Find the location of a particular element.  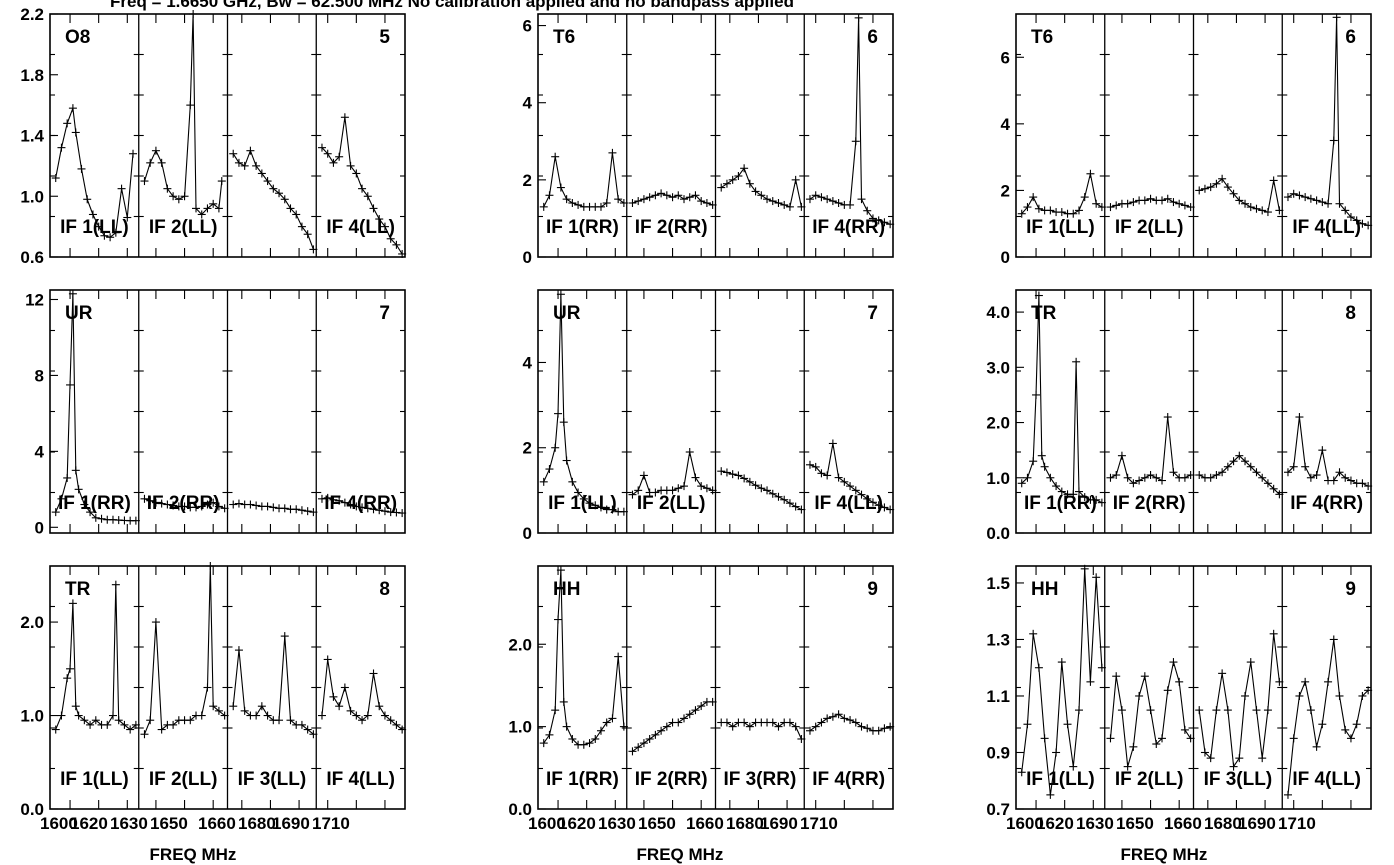

antenna-label: 7 is located at coordinates (872, 313).